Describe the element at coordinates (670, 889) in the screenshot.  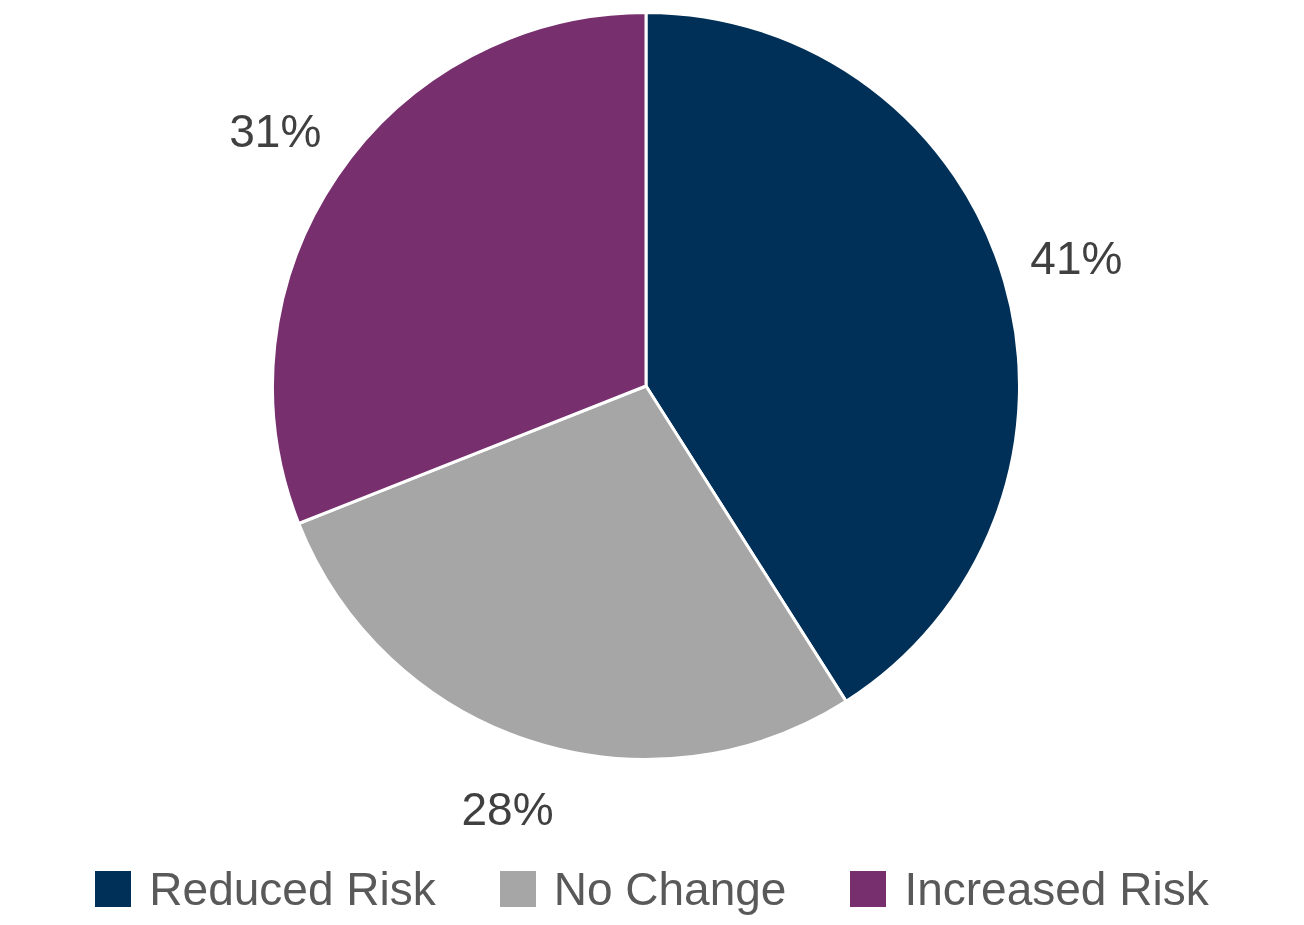
I see `legend-label: No Change` at that location.